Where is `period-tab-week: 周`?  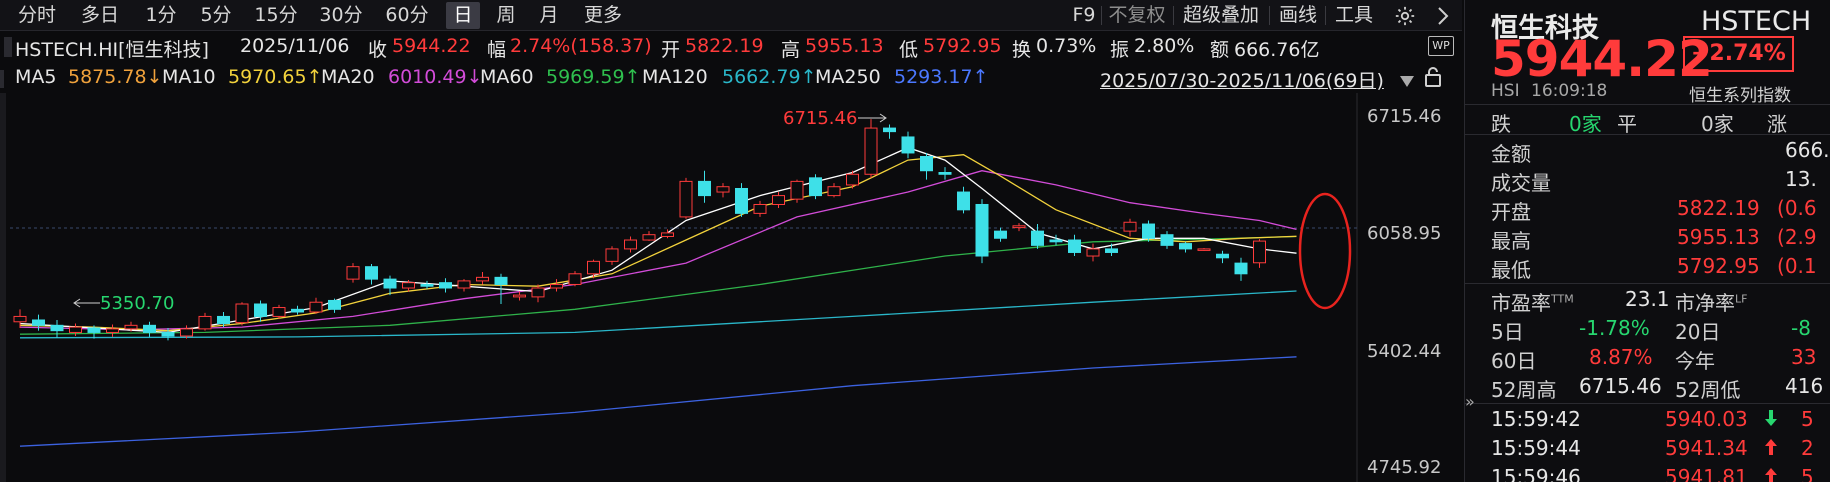
period-tab-week: 周 is located at coordinates (506, 15).